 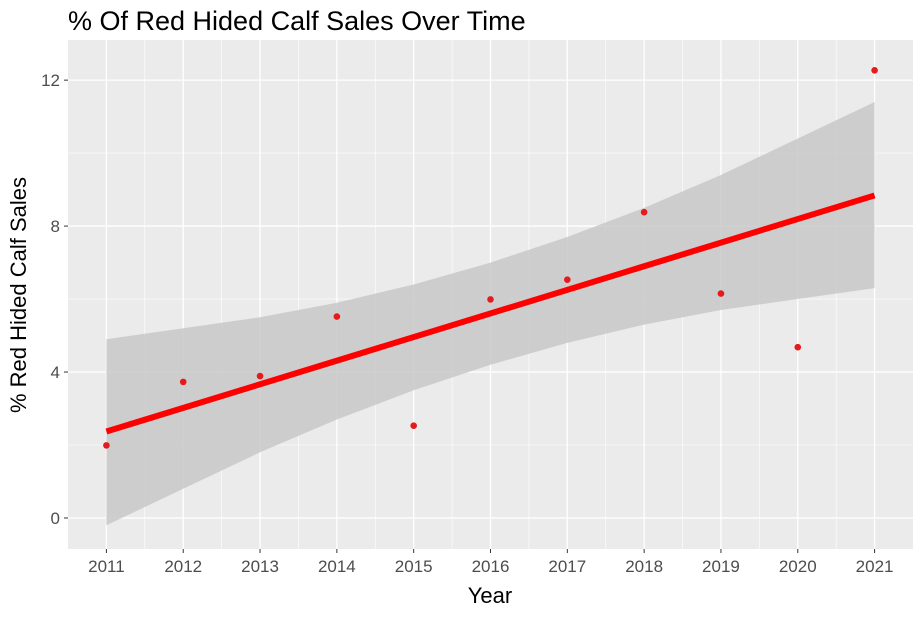 I want to click on x-tick-label: 2015, so click(x=414, y=566).